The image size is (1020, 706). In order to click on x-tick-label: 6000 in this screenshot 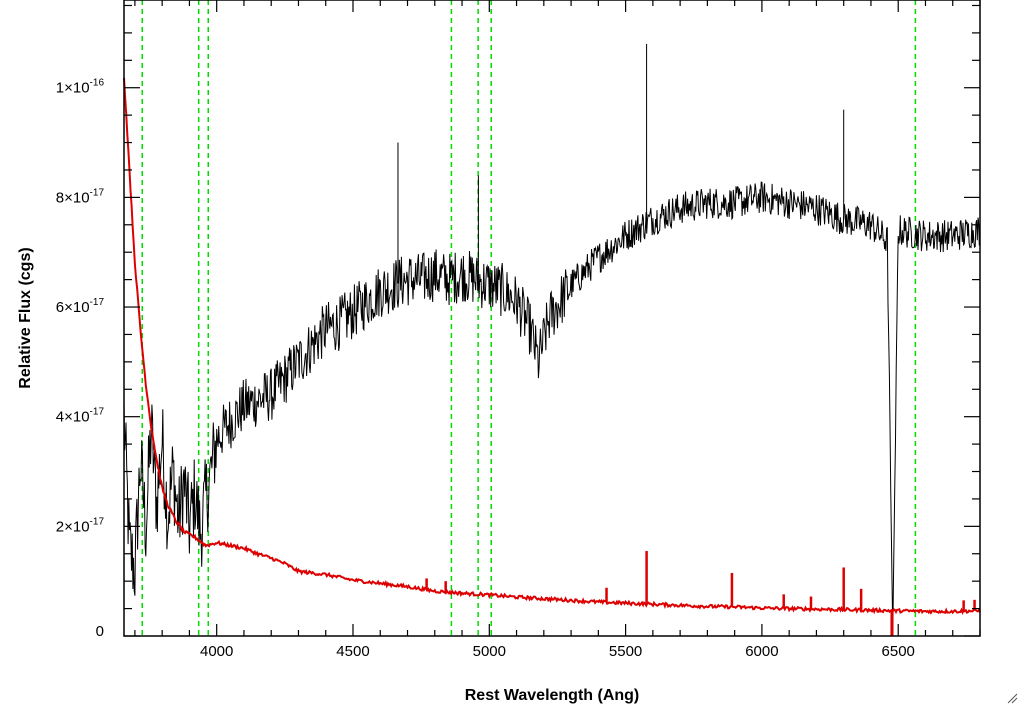, I will do `click(761, 651)`.